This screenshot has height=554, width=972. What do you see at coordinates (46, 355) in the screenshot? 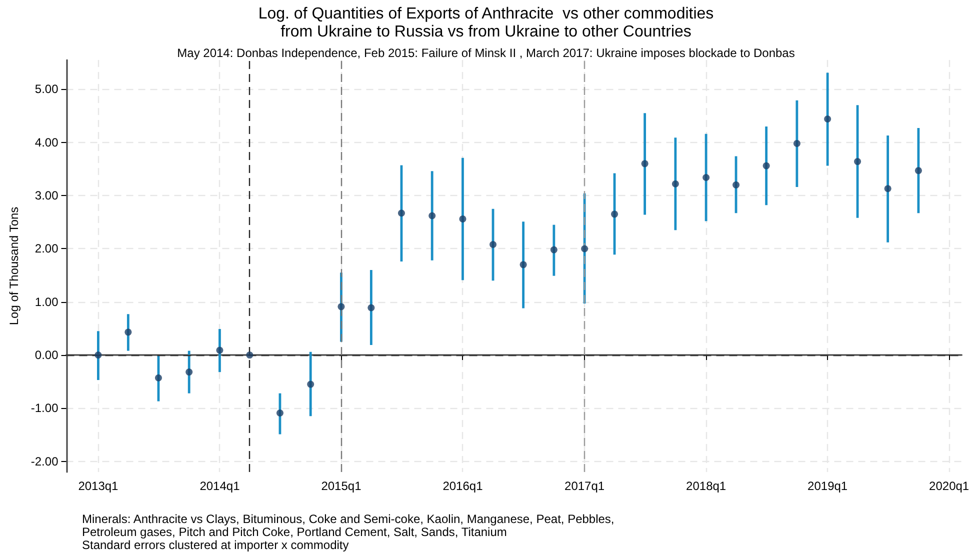
I see `y-tick-label: 0.00` at bounding box center [46, 355].